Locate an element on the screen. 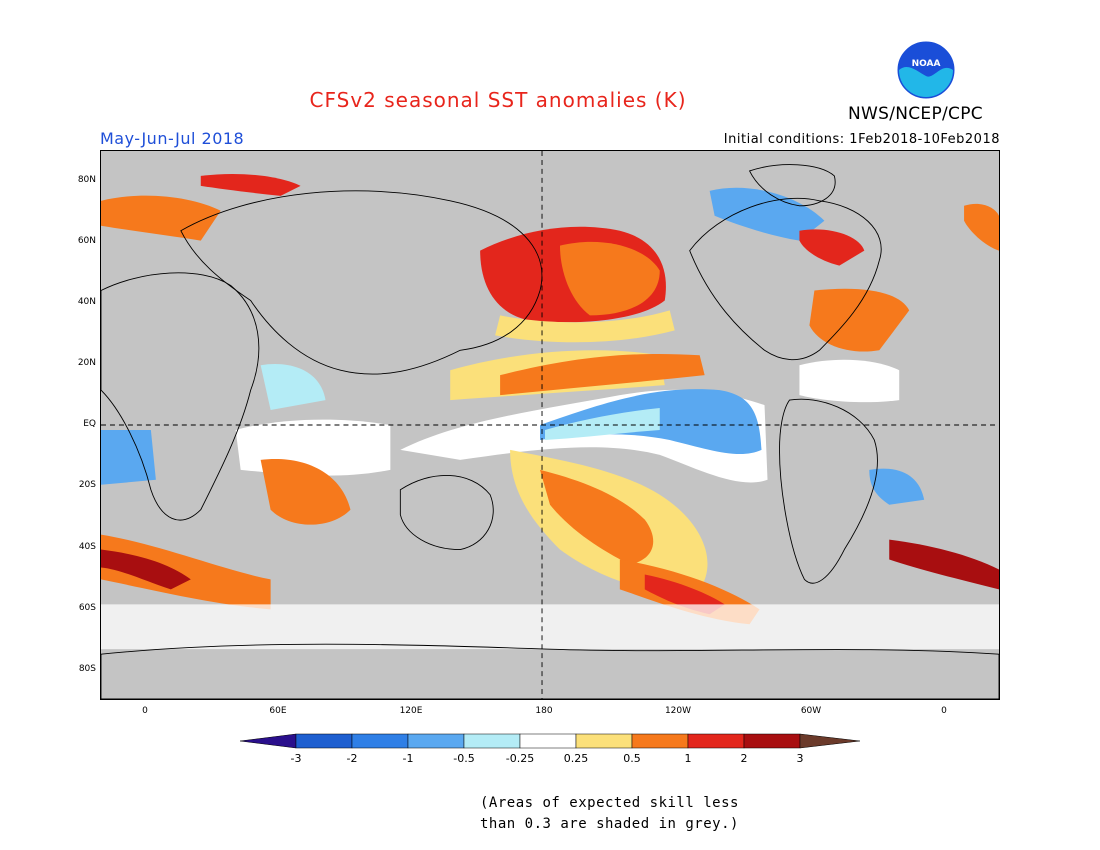 Image resolution: width=1100 pixels, height=850 pixels. cbar-label: -2 is located at coordinates (352, 758).